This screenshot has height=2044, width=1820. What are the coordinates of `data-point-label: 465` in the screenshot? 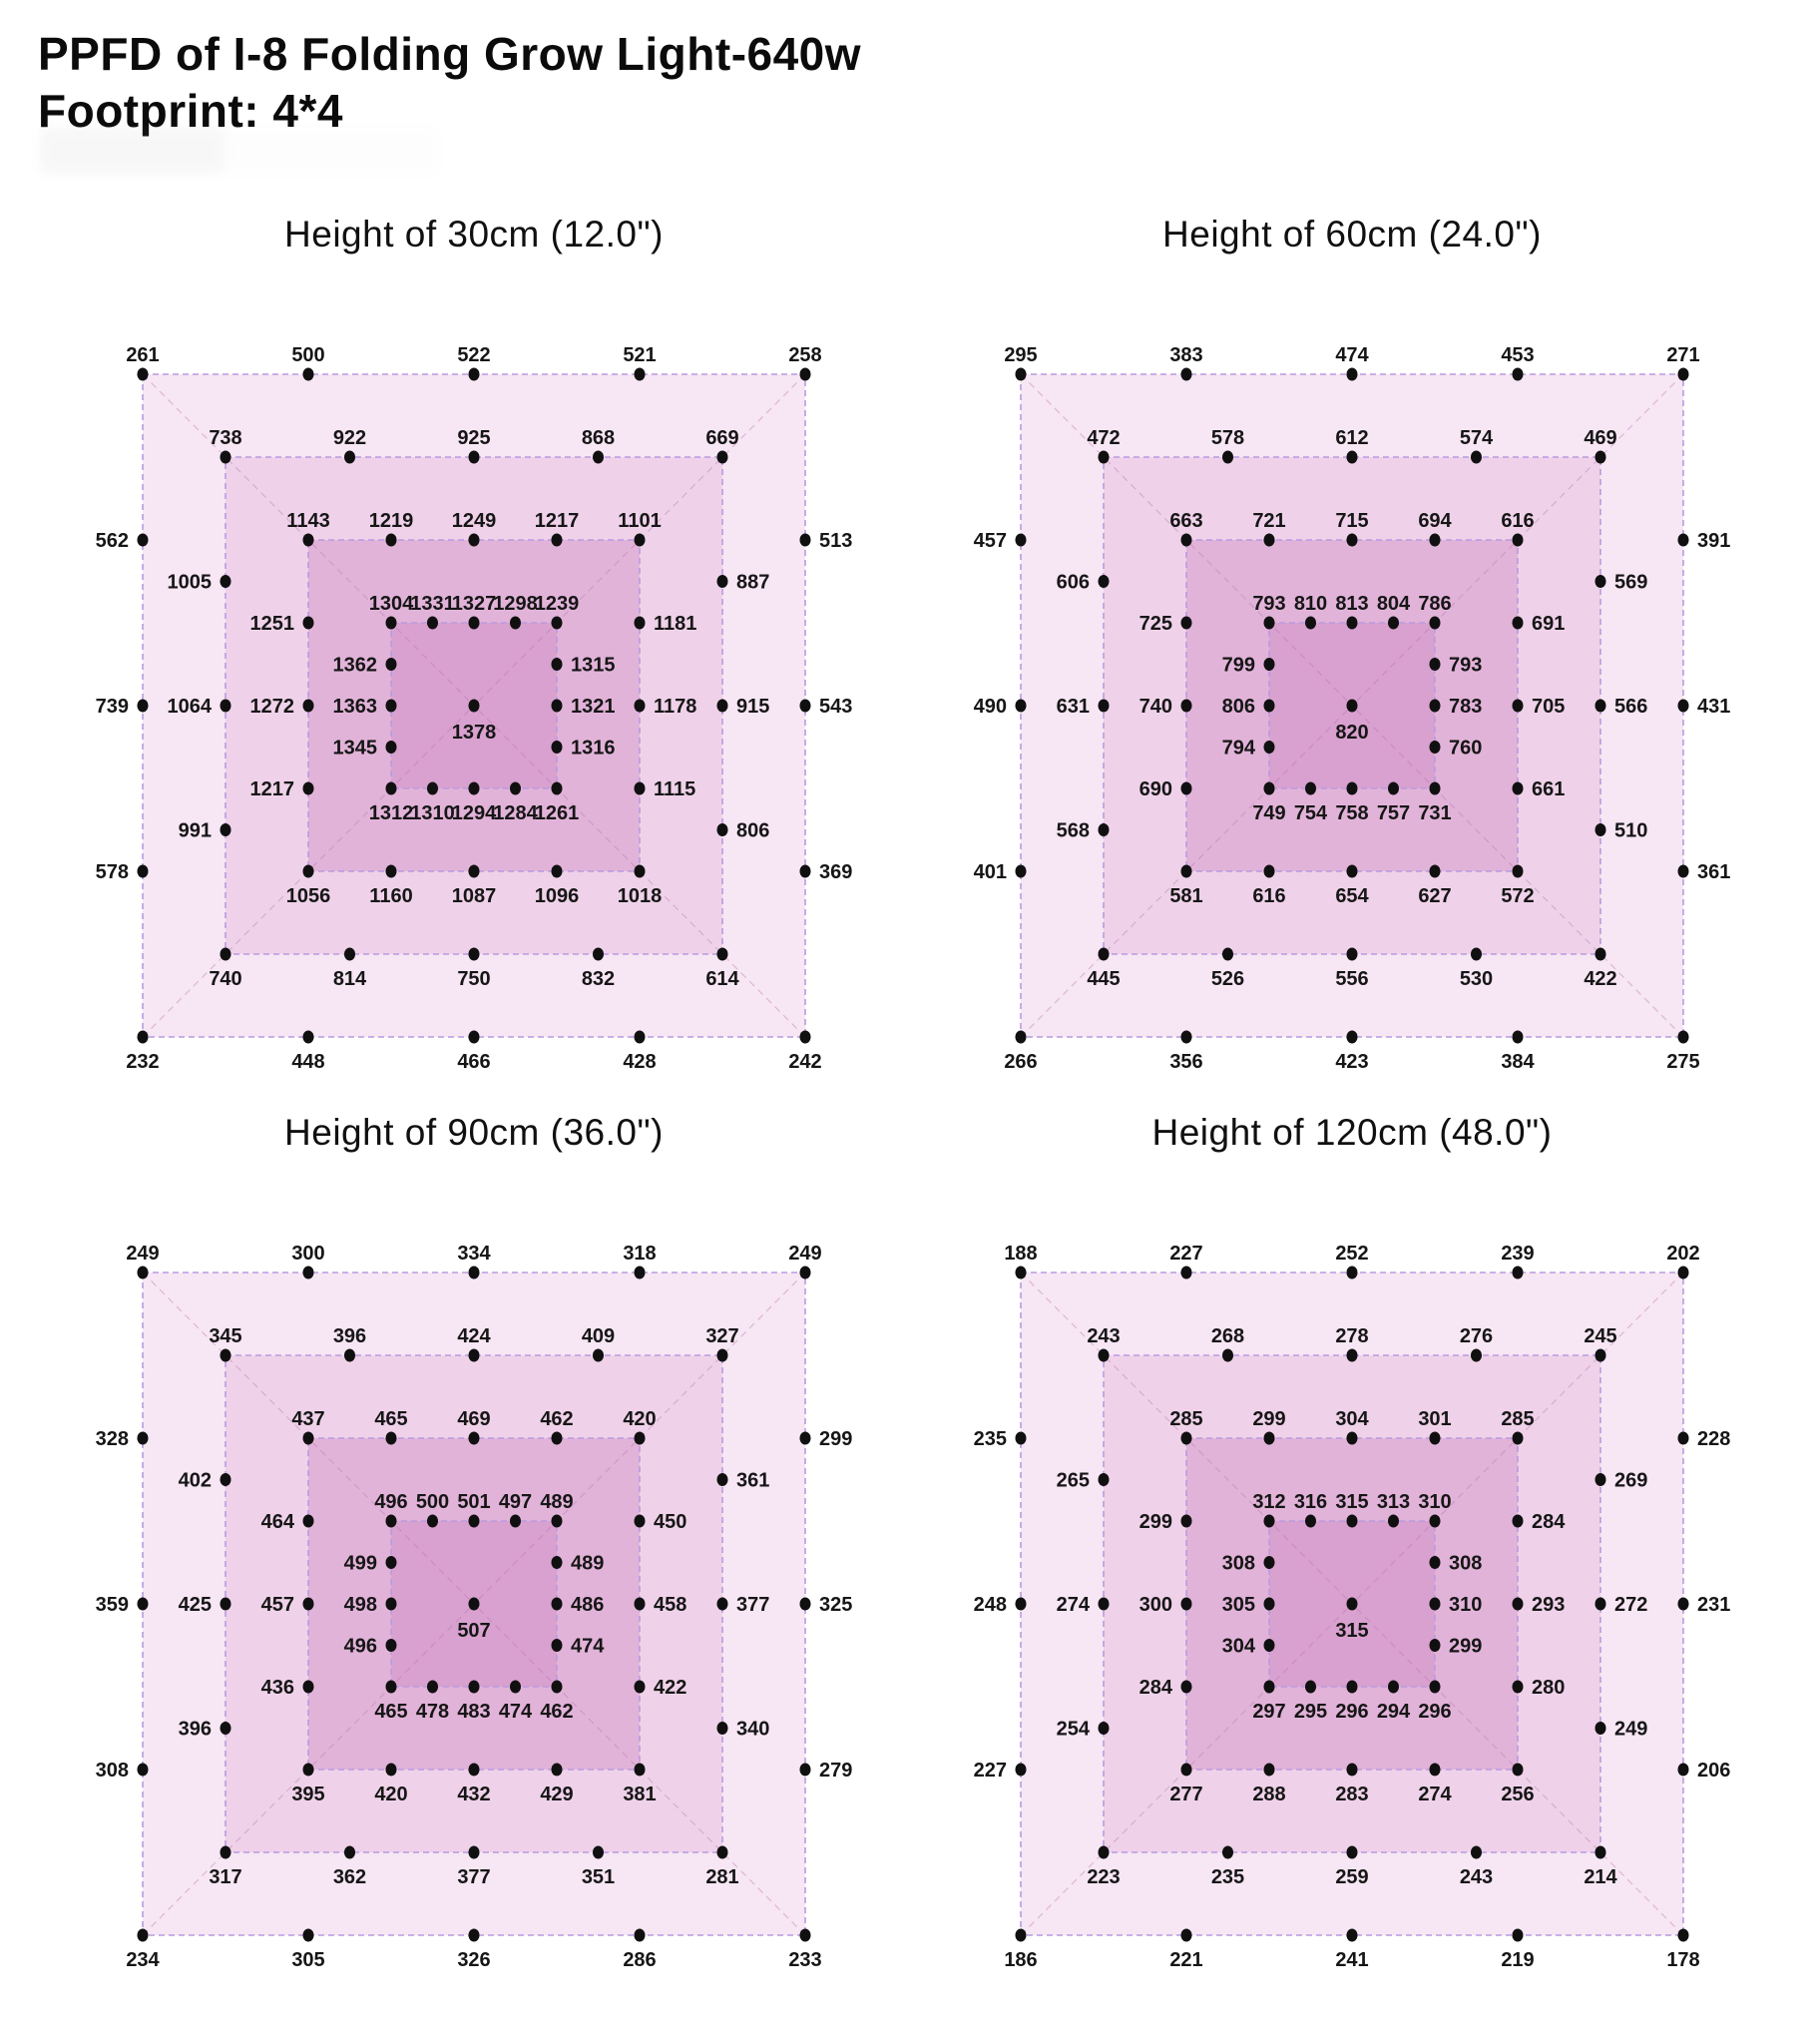 It's located at (391, 1712).